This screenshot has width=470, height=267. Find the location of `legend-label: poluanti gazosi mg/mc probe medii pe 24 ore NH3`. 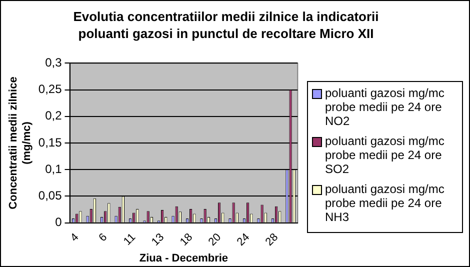

legend-label: poluanti gazosi mg/mc probe medii pe 24 ore NH3 is located at coordinates (385, 203).